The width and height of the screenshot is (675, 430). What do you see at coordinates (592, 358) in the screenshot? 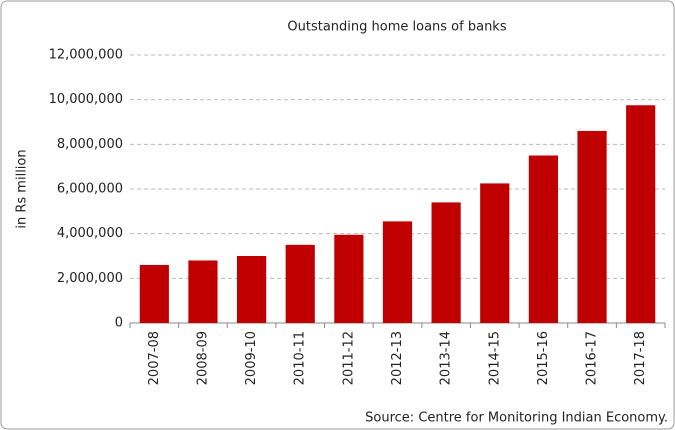
I see `x-tick-label: 2016-17` at bounding box center [592, 358].